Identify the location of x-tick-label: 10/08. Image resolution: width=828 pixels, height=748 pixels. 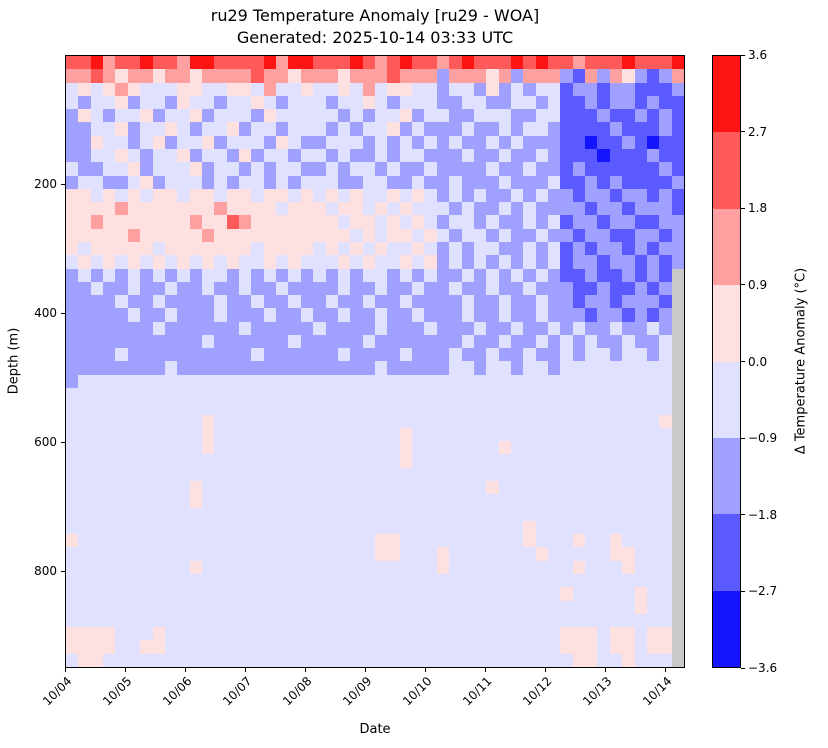
(297, 691).